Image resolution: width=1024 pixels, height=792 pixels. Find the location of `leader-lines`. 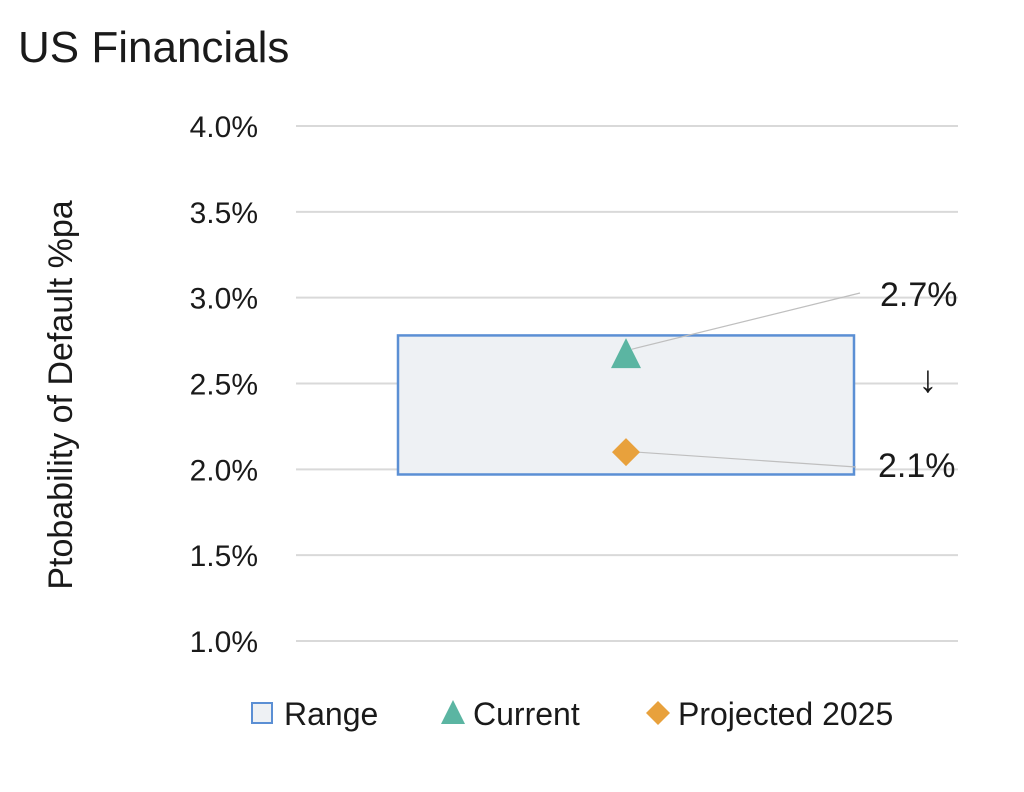

leader-lines is located at coordinates (746, 380).